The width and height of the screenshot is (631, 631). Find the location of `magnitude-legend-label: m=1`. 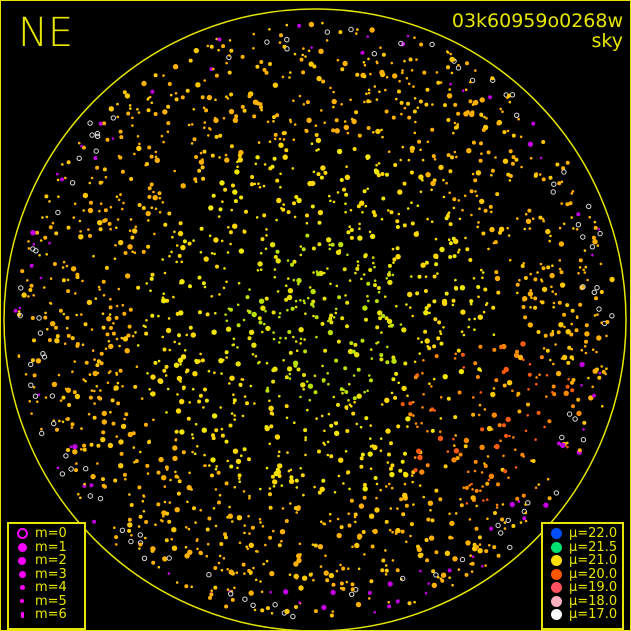

magnitude-legend-label: m=1 is located at coordinates (51, 547).